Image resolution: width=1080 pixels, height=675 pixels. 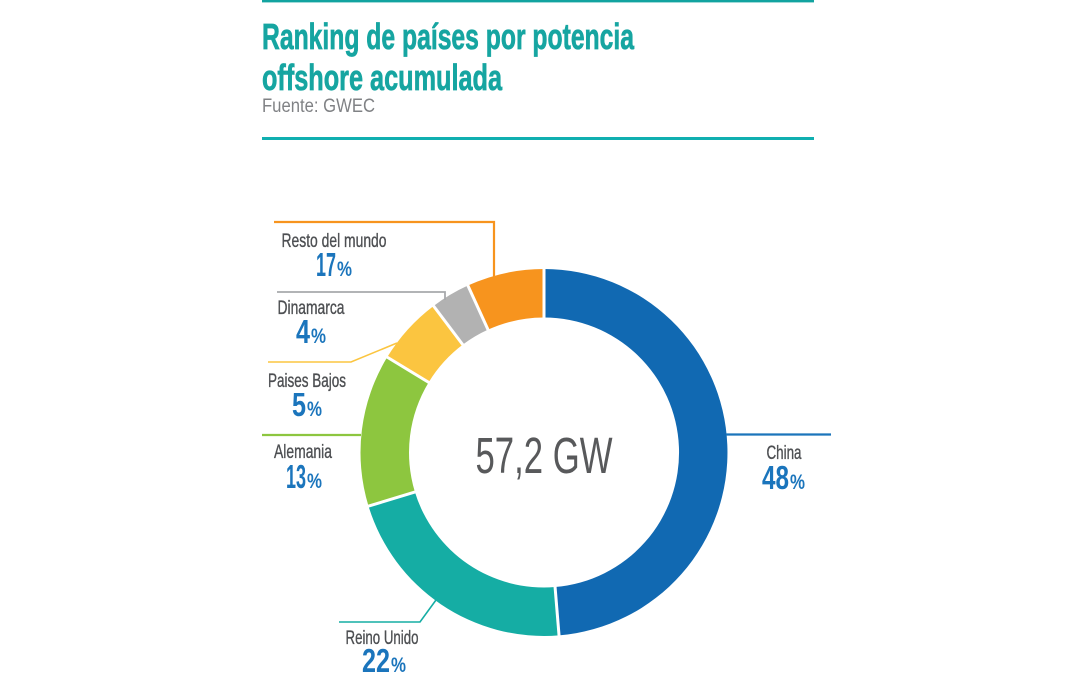 What do you see at coordinates (382, 638) in the screenshot?
I see `svg-text: Reino Unido` at bounding box center [382, 638].